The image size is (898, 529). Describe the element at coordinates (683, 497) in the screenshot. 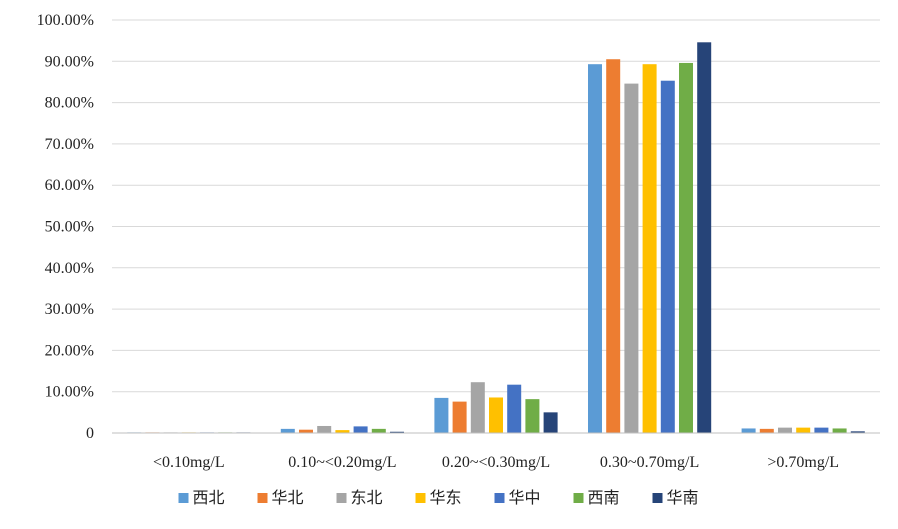

I see `legend-label: 华南` at that location.